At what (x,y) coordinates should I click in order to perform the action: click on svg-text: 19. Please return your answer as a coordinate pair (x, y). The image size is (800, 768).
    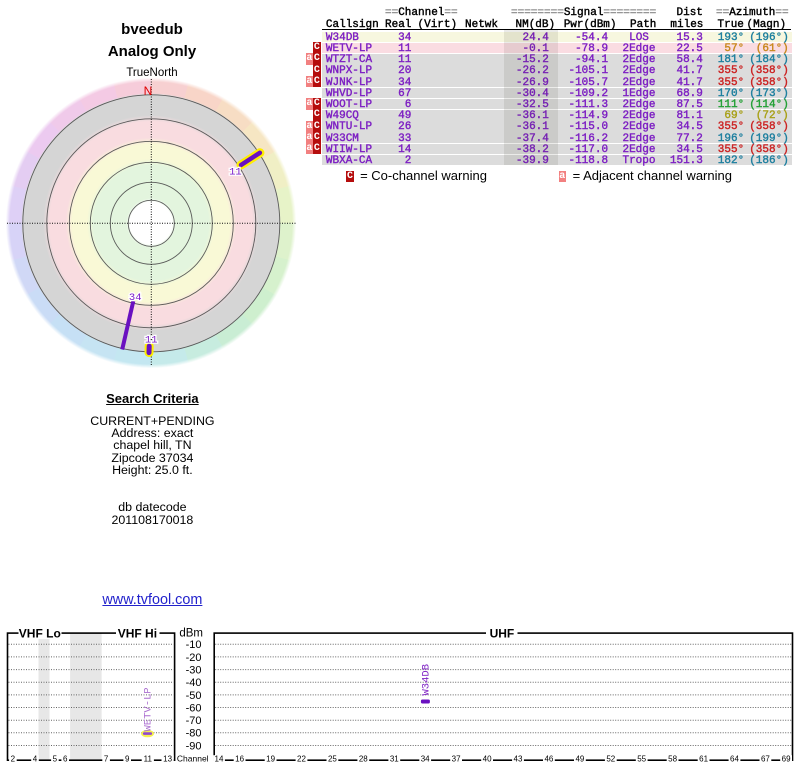
    Looking at the image, I should click on (270, 758).